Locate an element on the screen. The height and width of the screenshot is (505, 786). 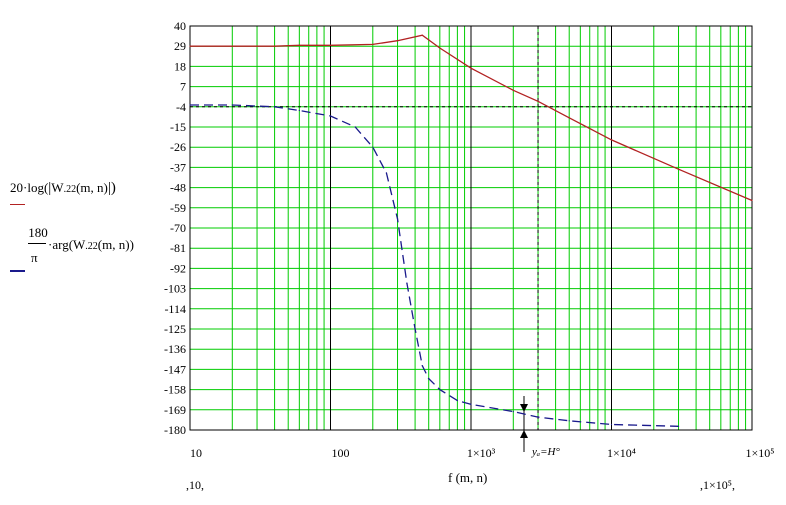
y-tick-label: 7 is located at coordinates (183, 87).